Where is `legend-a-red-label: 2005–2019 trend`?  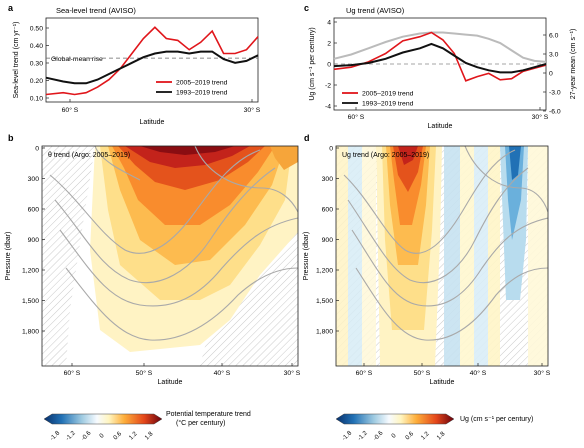
legend-a-red-label: 2005–2019 trend is located at coordinates (202, 83).